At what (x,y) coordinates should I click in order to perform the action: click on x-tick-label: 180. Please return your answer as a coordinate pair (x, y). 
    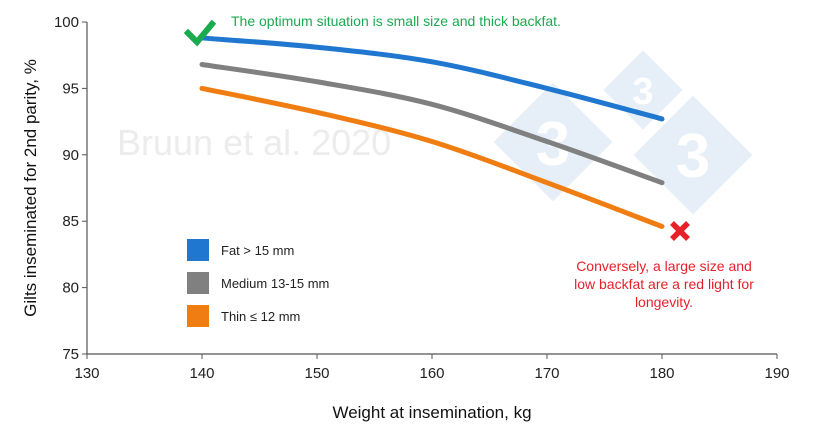
    Looking at the image, I should click on (661, 373).